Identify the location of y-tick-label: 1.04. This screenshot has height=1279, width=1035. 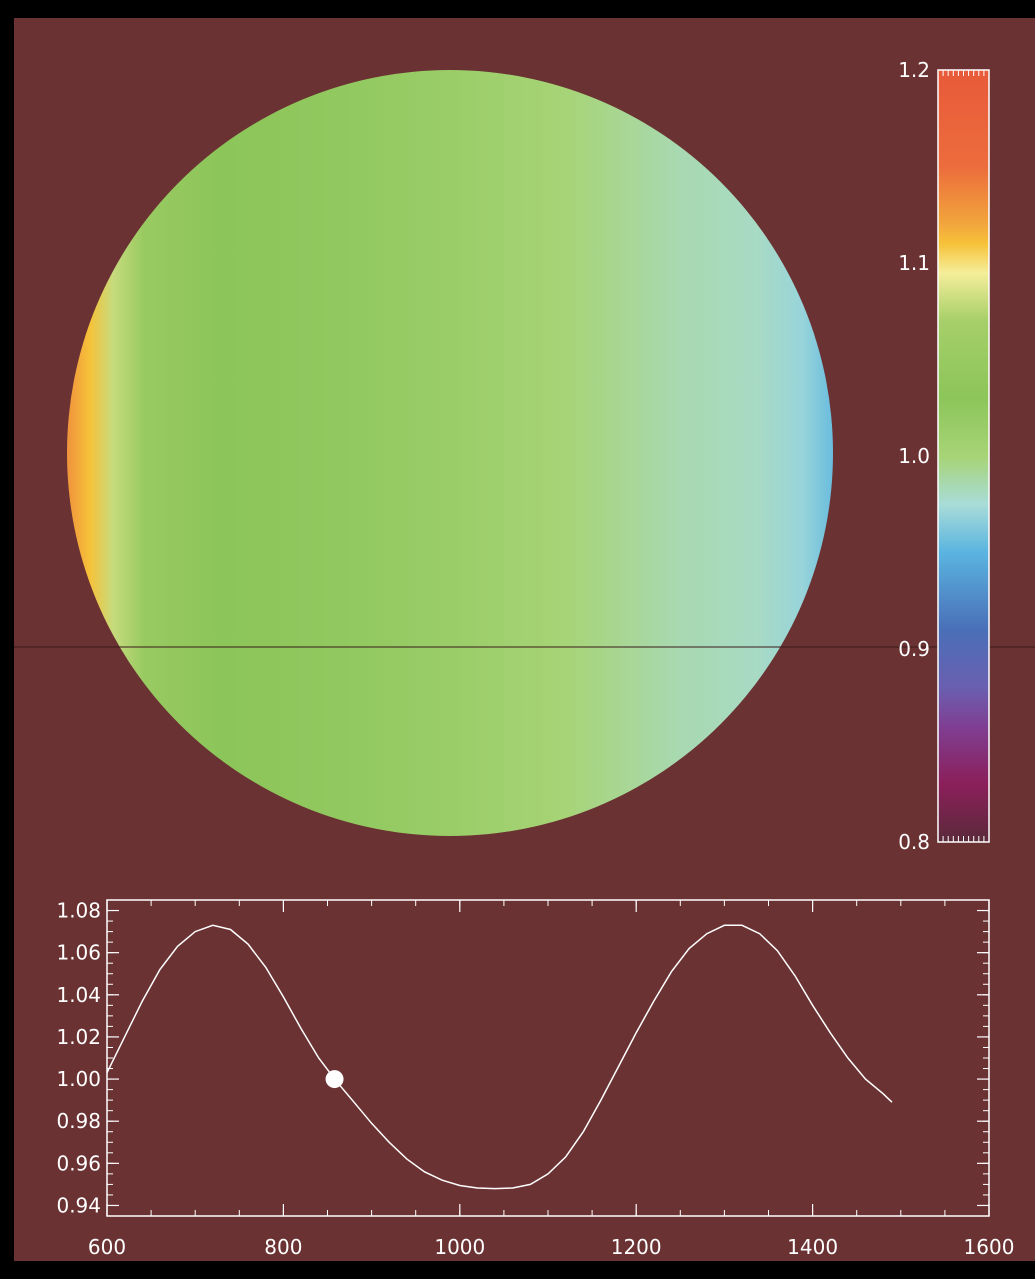
(78, 995).